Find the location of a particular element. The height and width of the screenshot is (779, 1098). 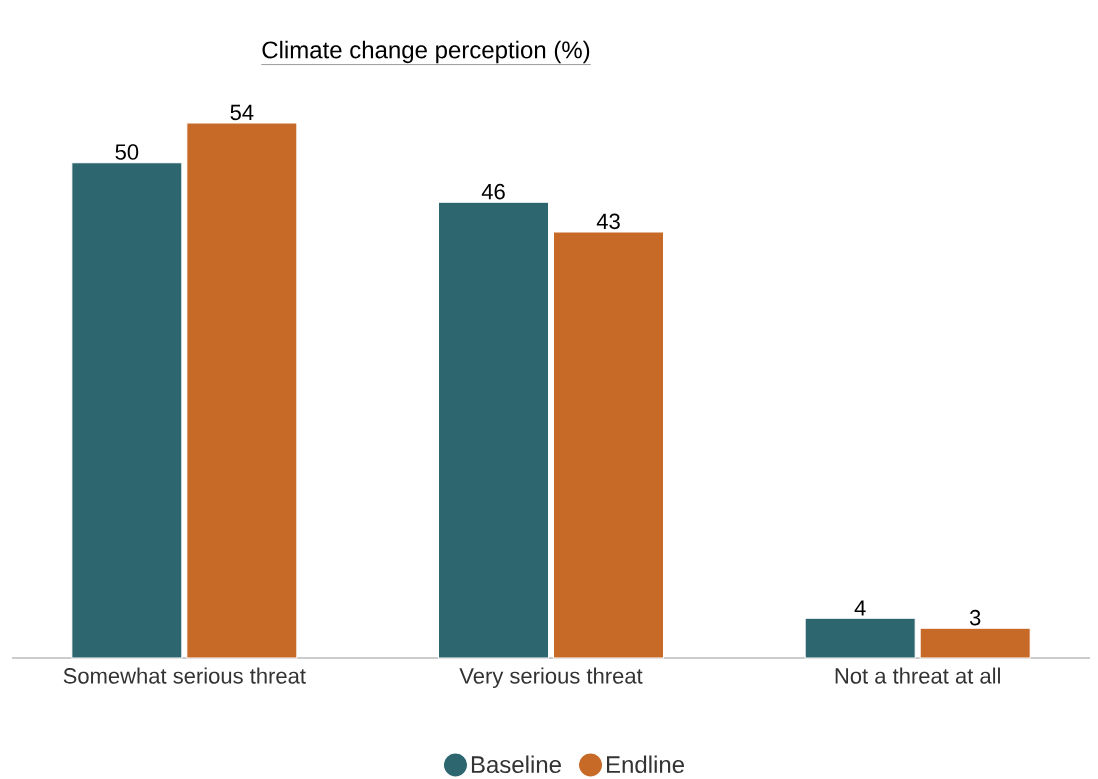

data-label: 43 is located at coordinates (608, 221).